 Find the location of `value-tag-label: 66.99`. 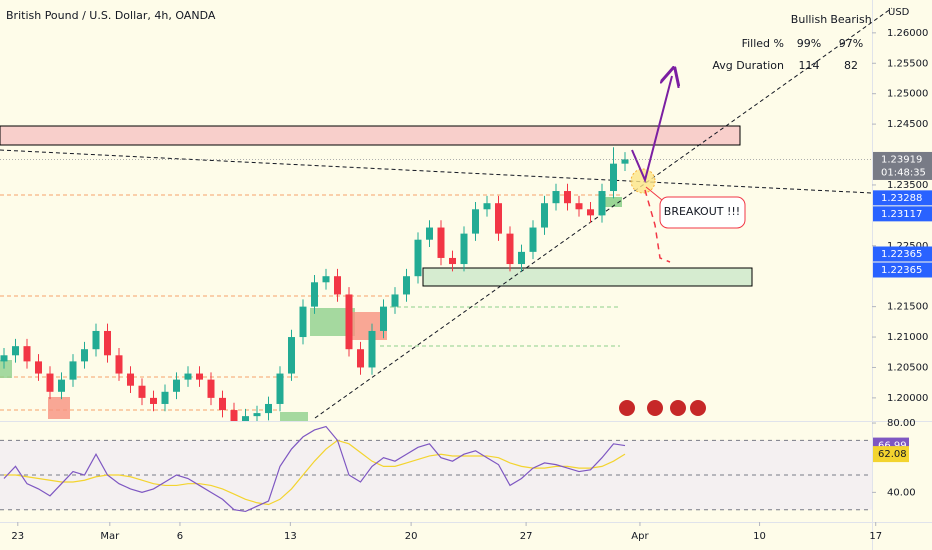

value-tag-label: 66.99 is located at coordinates (892, 446).